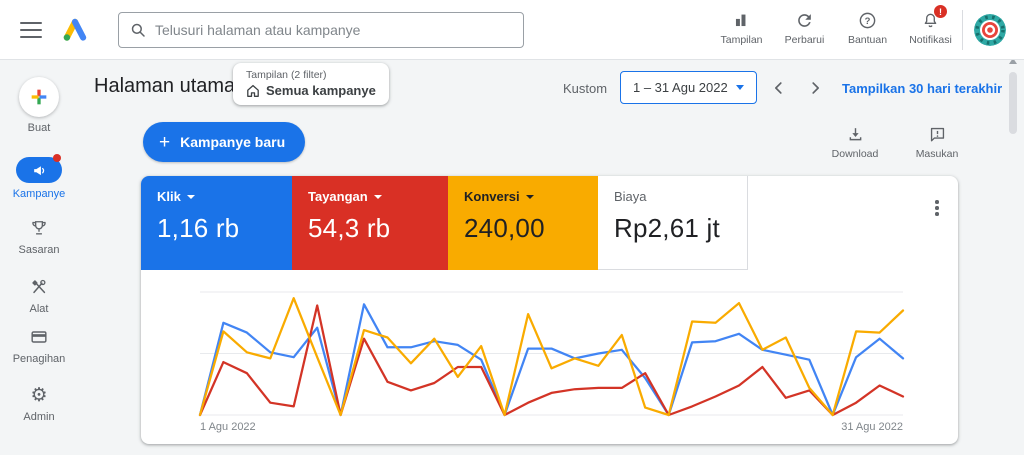  I want to click on appearance-button: Tampilan, so click(741, 27).